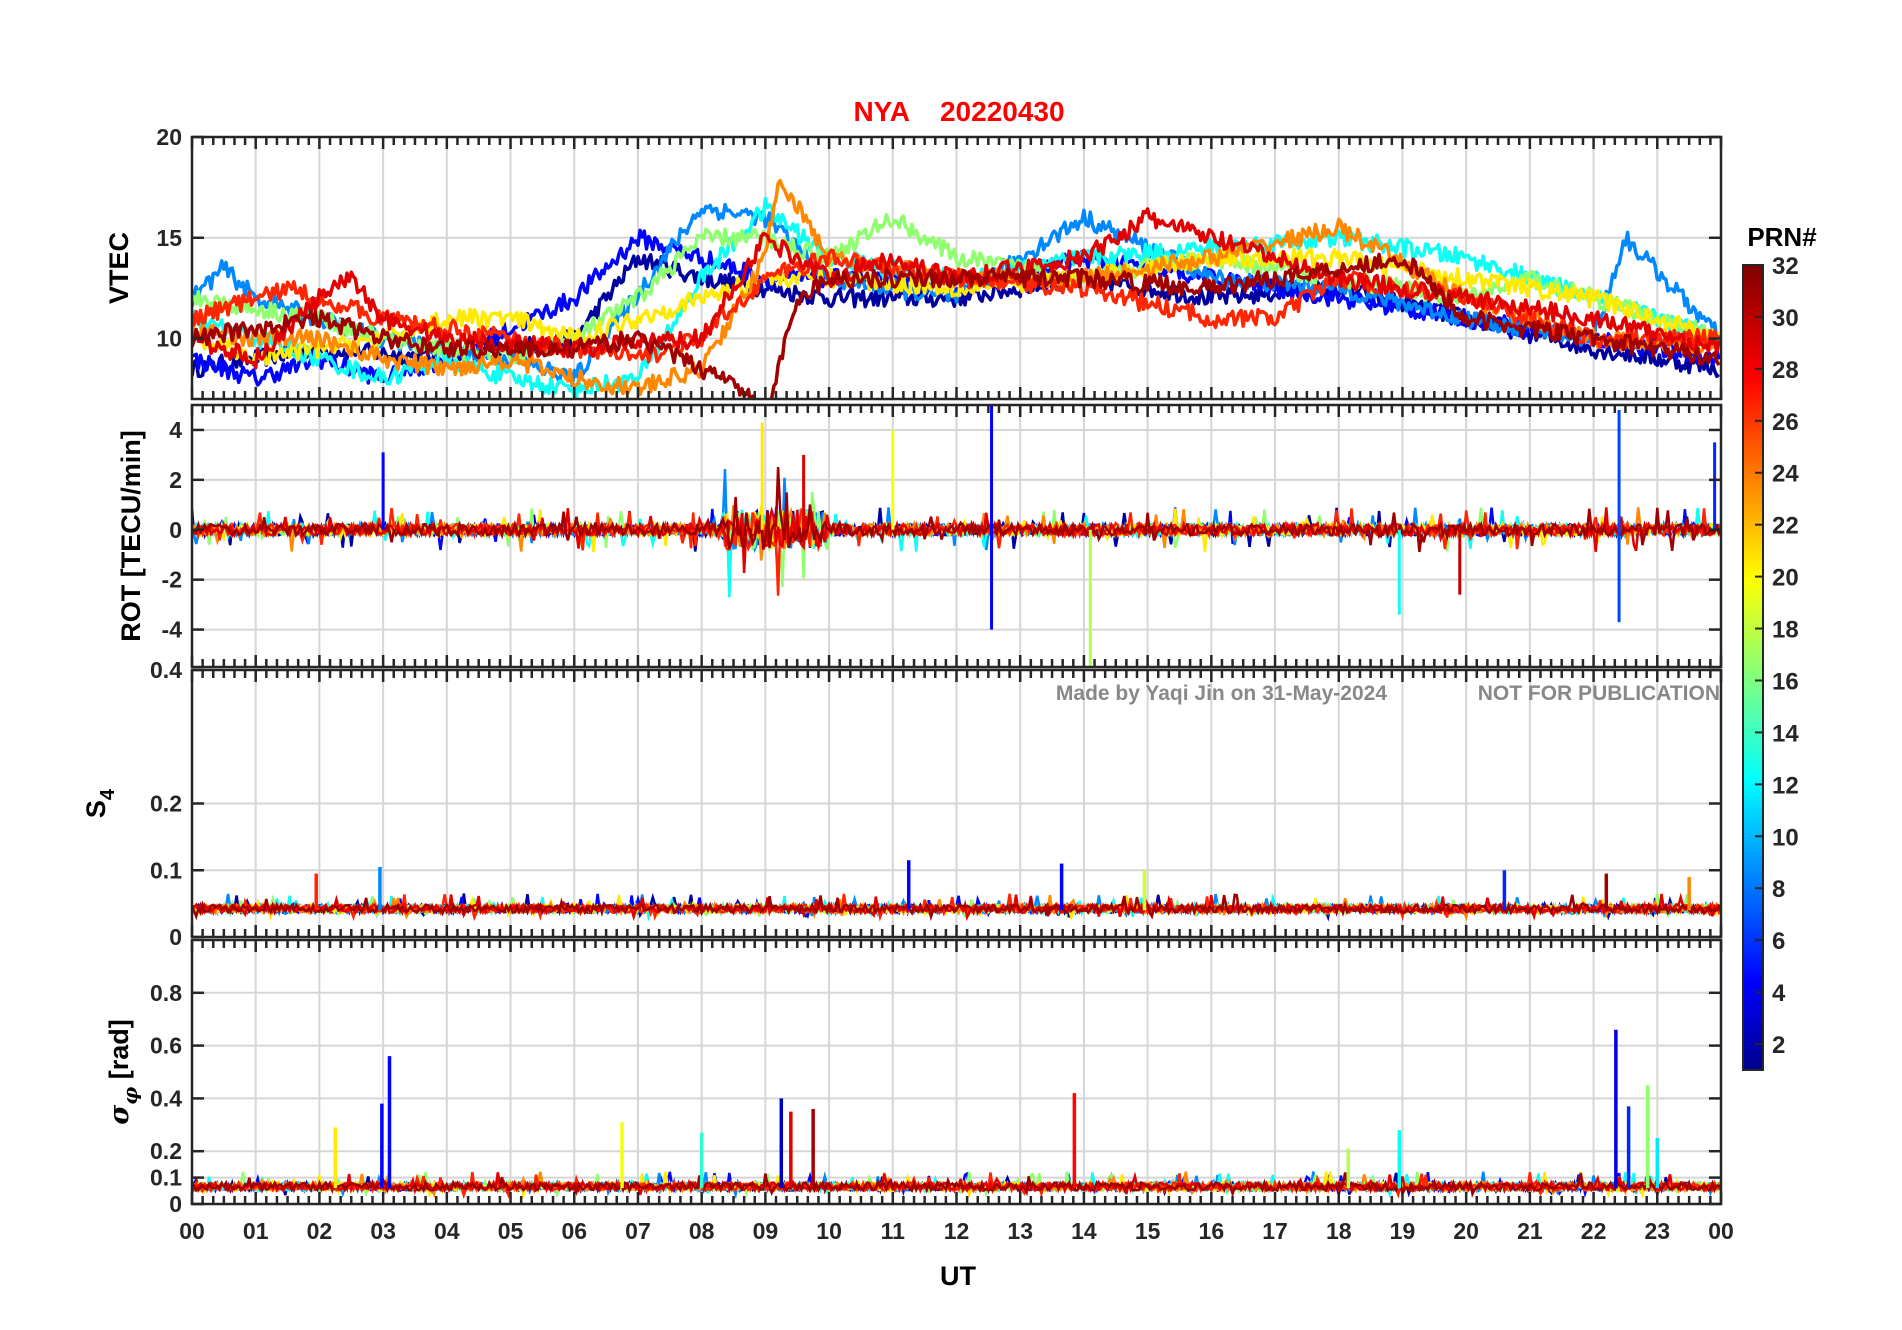  Describe the element at coordinates (1339, 1231) in the screenshot. I see `x-tick-label: 18` at that location.